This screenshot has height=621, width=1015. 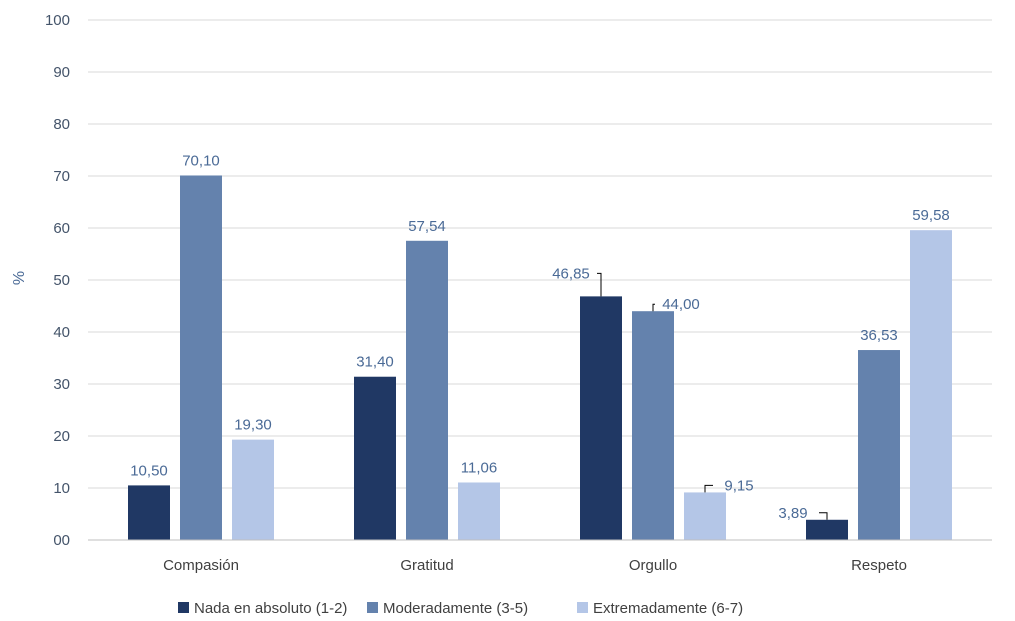 I want to click on y-tick-label: 90, so click(x=61, y=72).